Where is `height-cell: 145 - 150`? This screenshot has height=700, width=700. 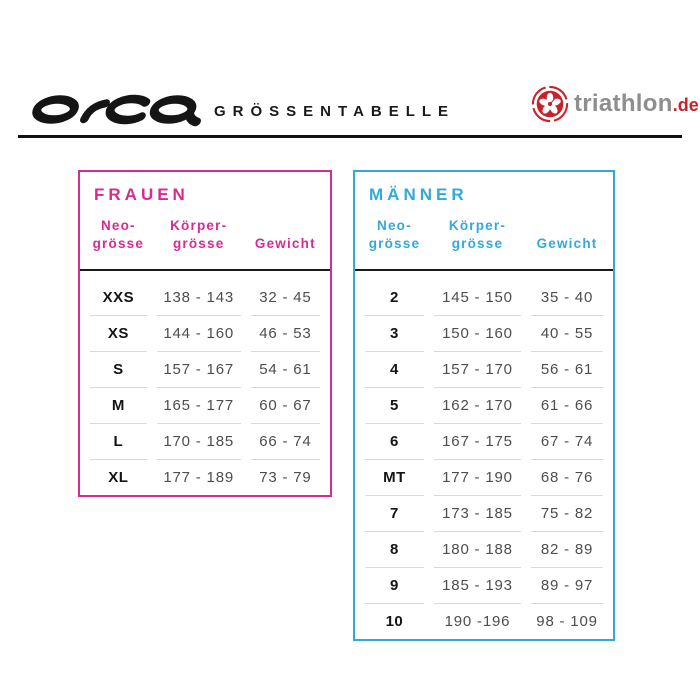 height-cell: 145 - 150 is located at coordinates (477, 298).